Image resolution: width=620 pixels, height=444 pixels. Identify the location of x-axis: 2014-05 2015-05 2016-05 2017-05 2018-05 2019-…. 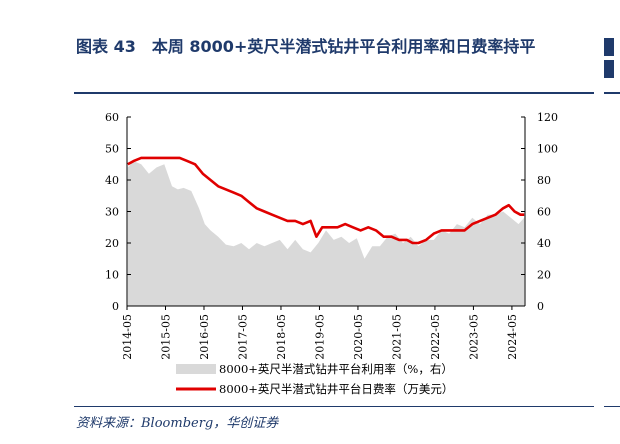
(323, 332).